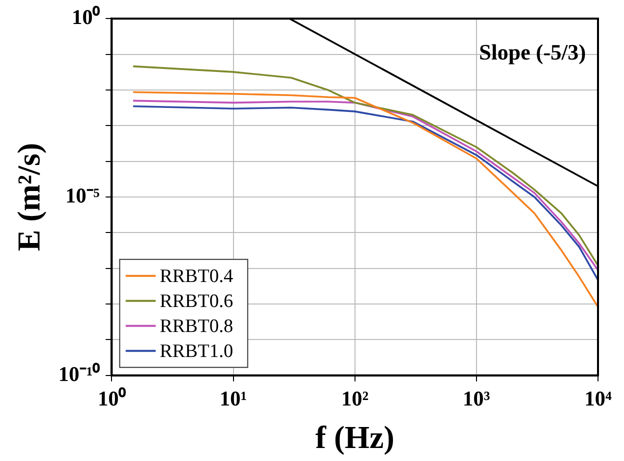  I want to click on x-axis-title: f (Hz), so click(354, 437).